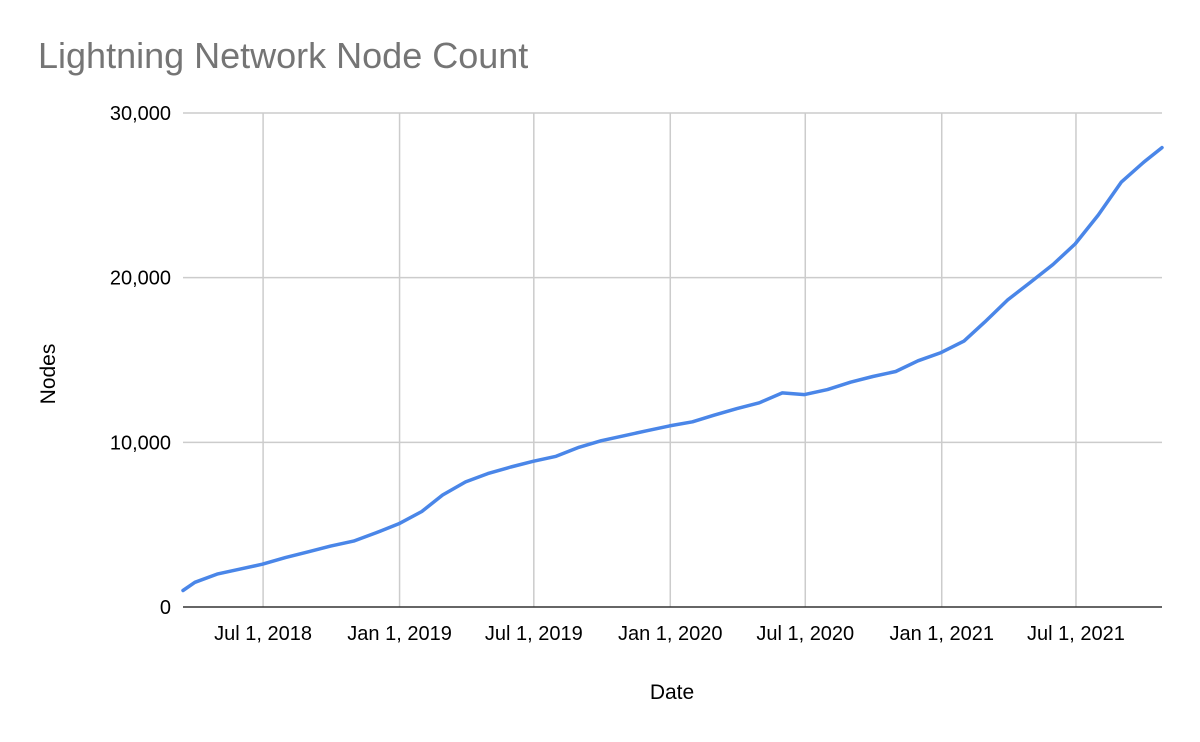 Image resolution: width=1200 pixels, height=742 pixels. I want to click on y-tick-labels: 0 10,000 20,000 30,000, so click(140, 361).